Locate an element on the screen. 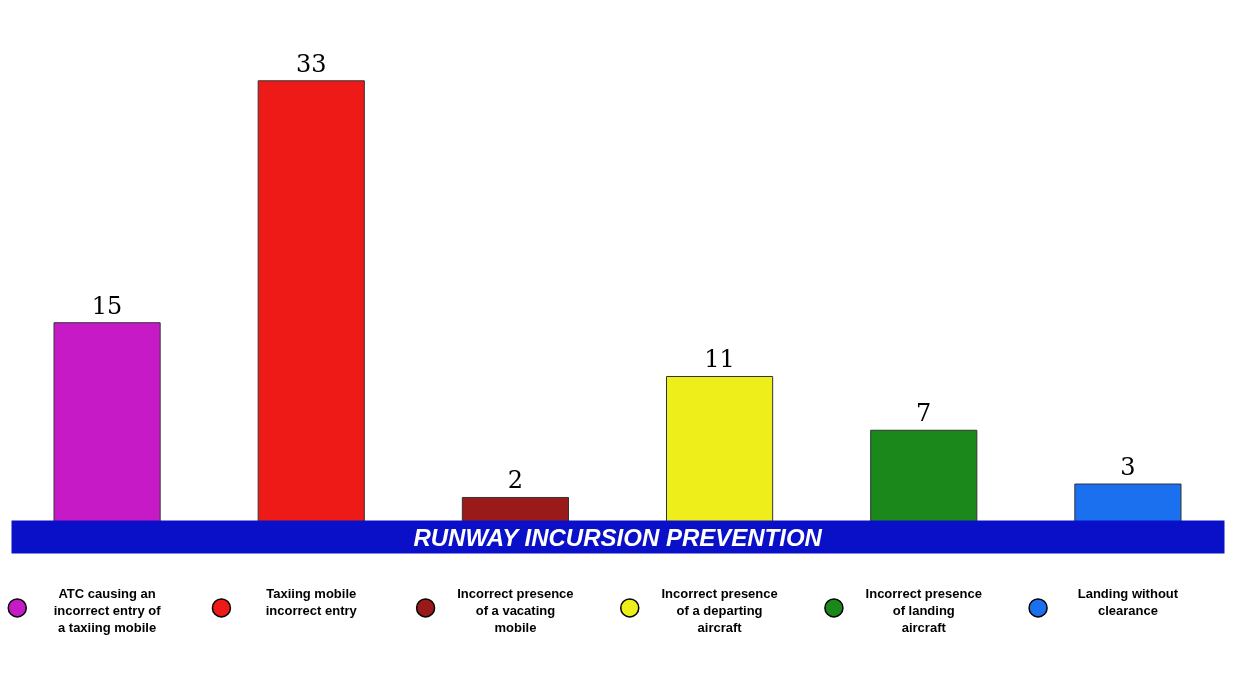  data-label: 7 is located at coordinates (924, 413).